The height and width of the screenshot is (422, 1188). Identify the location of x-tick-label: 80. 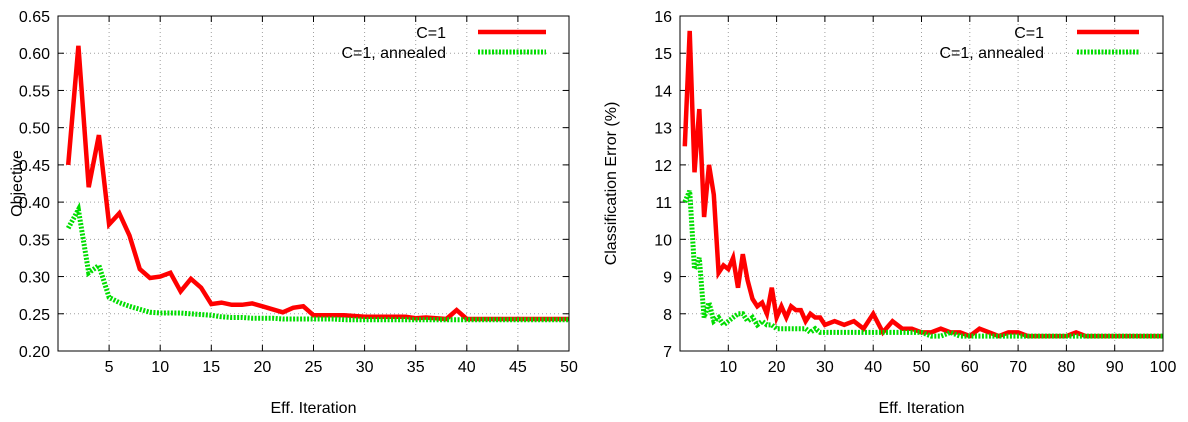
(1067, 367).